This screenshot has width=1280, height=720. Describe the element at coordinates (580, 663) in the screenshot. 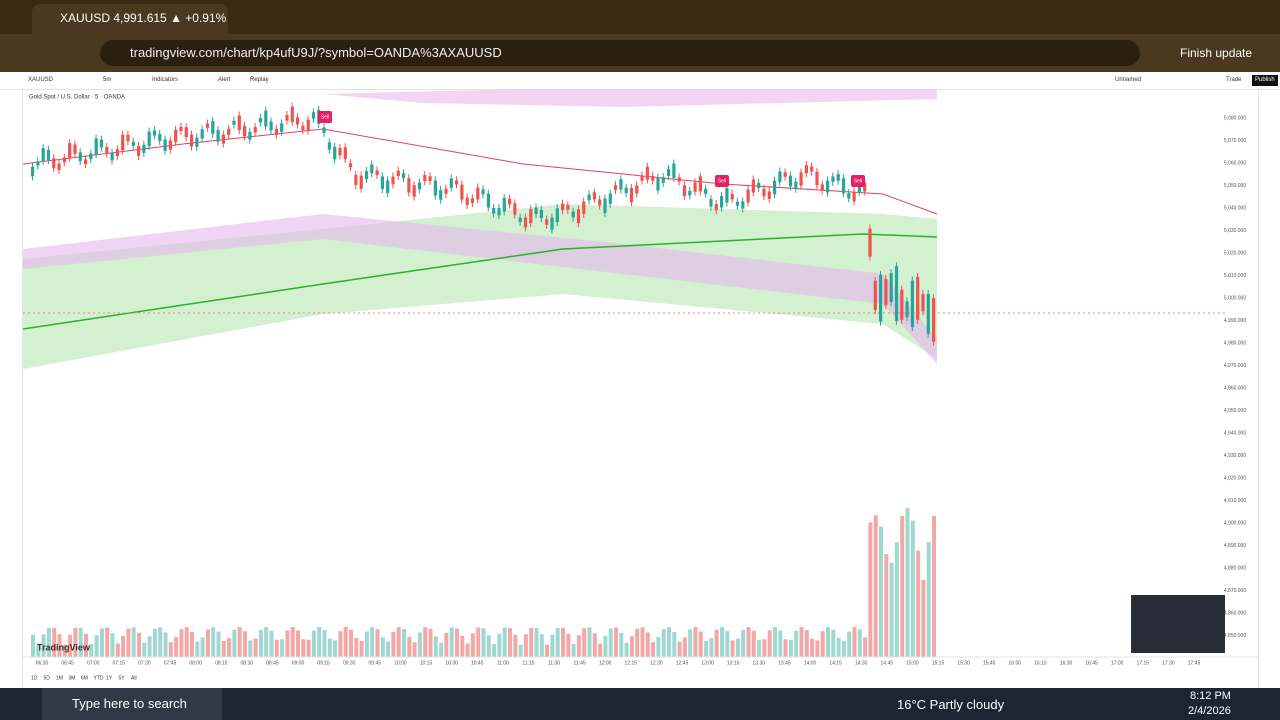

I see `time-label: 11:45` at that location.